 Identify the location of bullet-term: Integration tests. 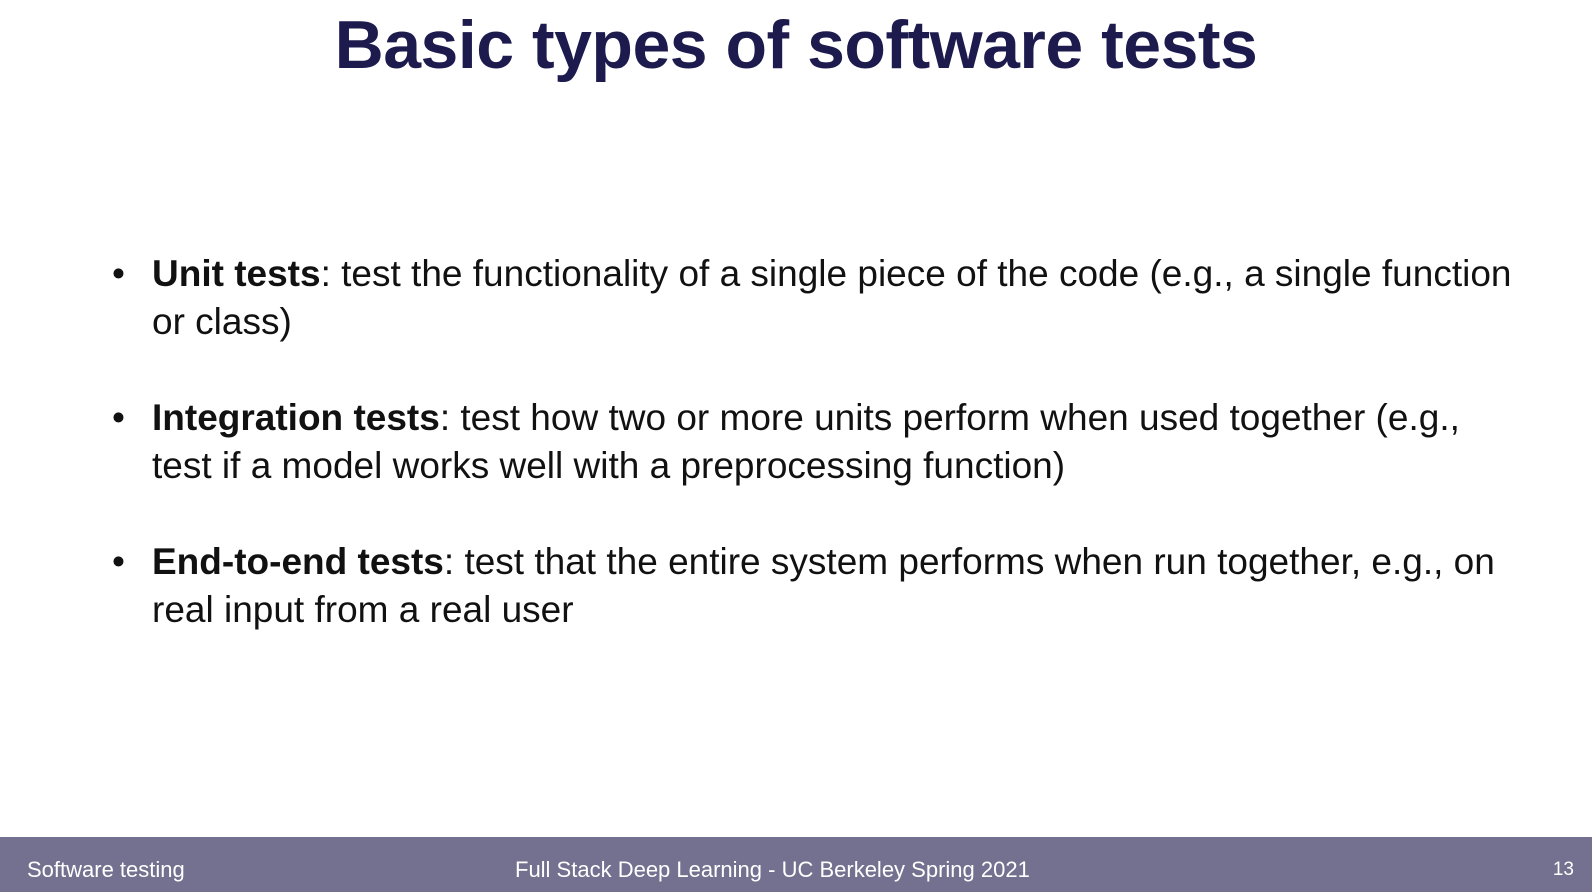
(296, 417).